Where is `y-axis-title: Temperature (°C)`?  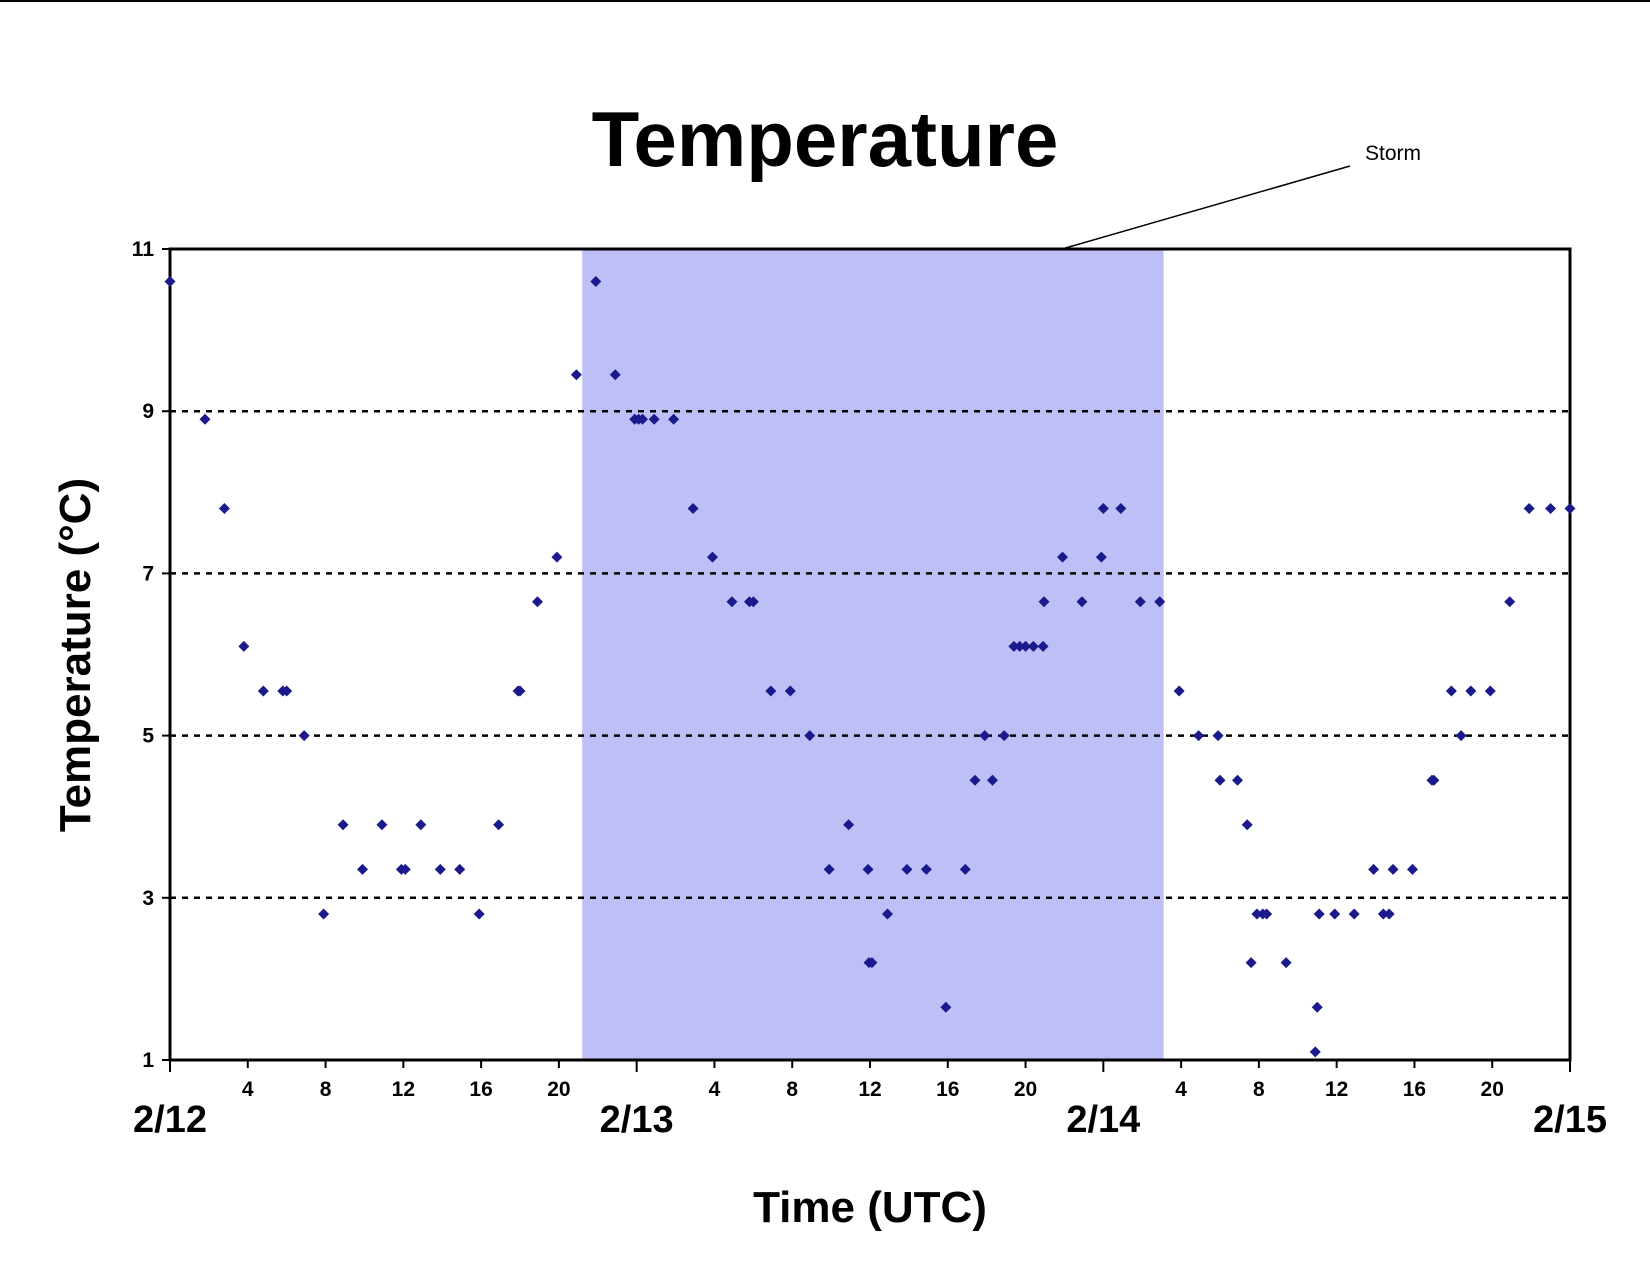 y-axis-title: Temperature (°C) is located at coordinates (75, 655).